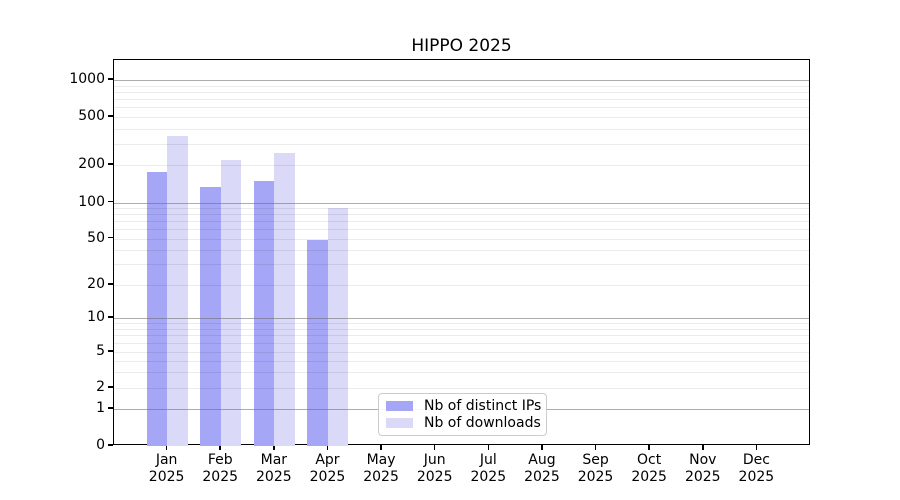 The image size is (900, 500). What do you see at coordinates (381, 460) in the screenshot?
I see `month-label: May` at bounding box center [381, 460].